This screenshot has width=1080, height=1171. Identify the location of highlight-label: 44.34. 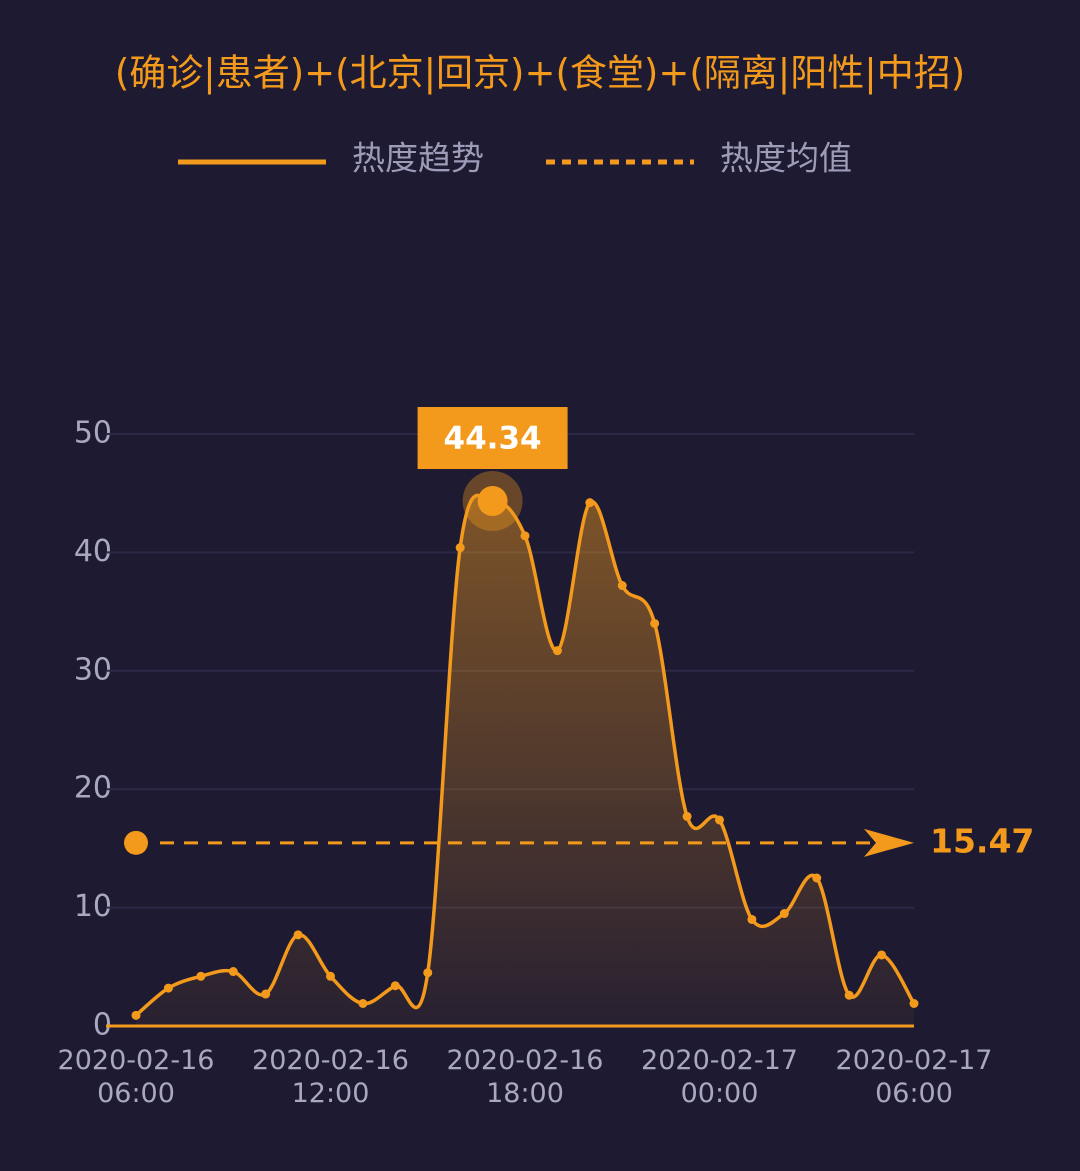
(493, 439).